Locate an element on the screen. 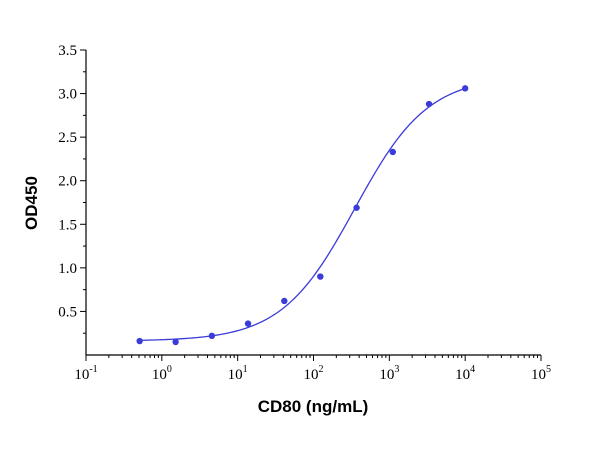 This screenshot has width=600, height=450. x-tick-label: 10⁴ is located at coordinates (465, 373).